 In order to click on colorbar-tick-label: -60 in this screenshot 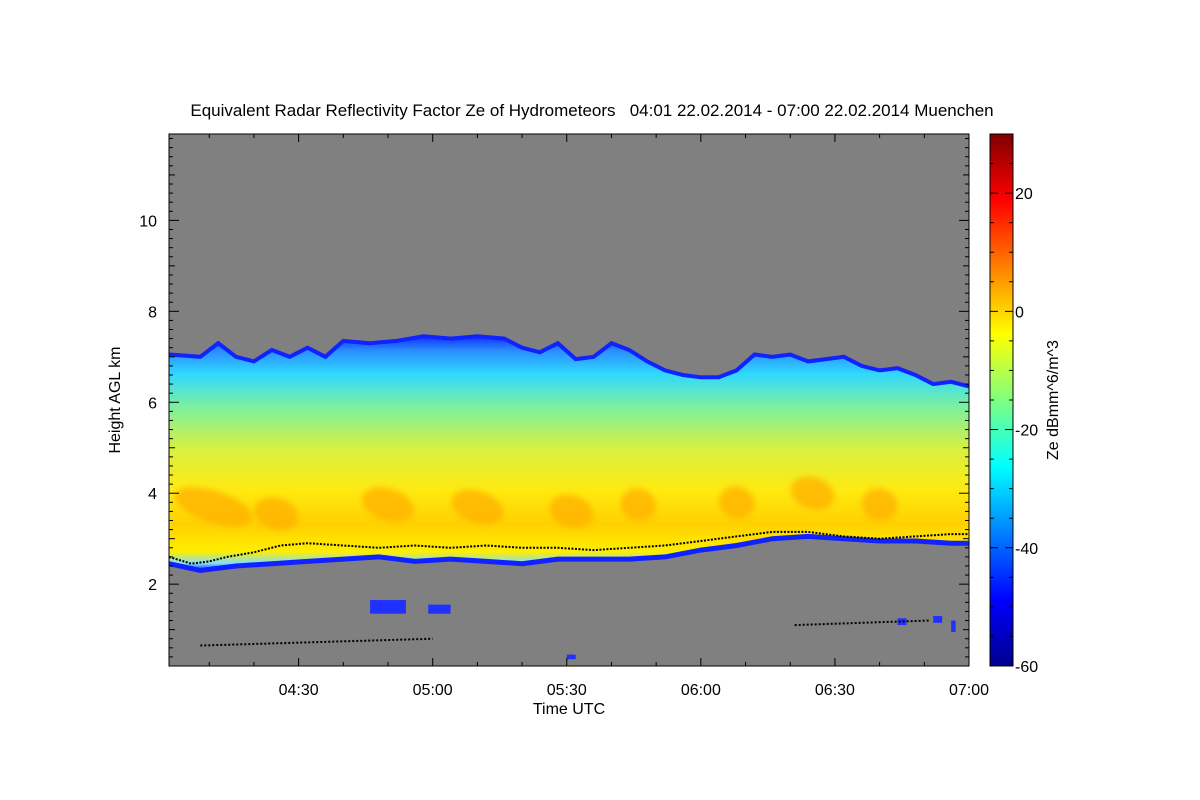, I will do `click(1026, 667)`.